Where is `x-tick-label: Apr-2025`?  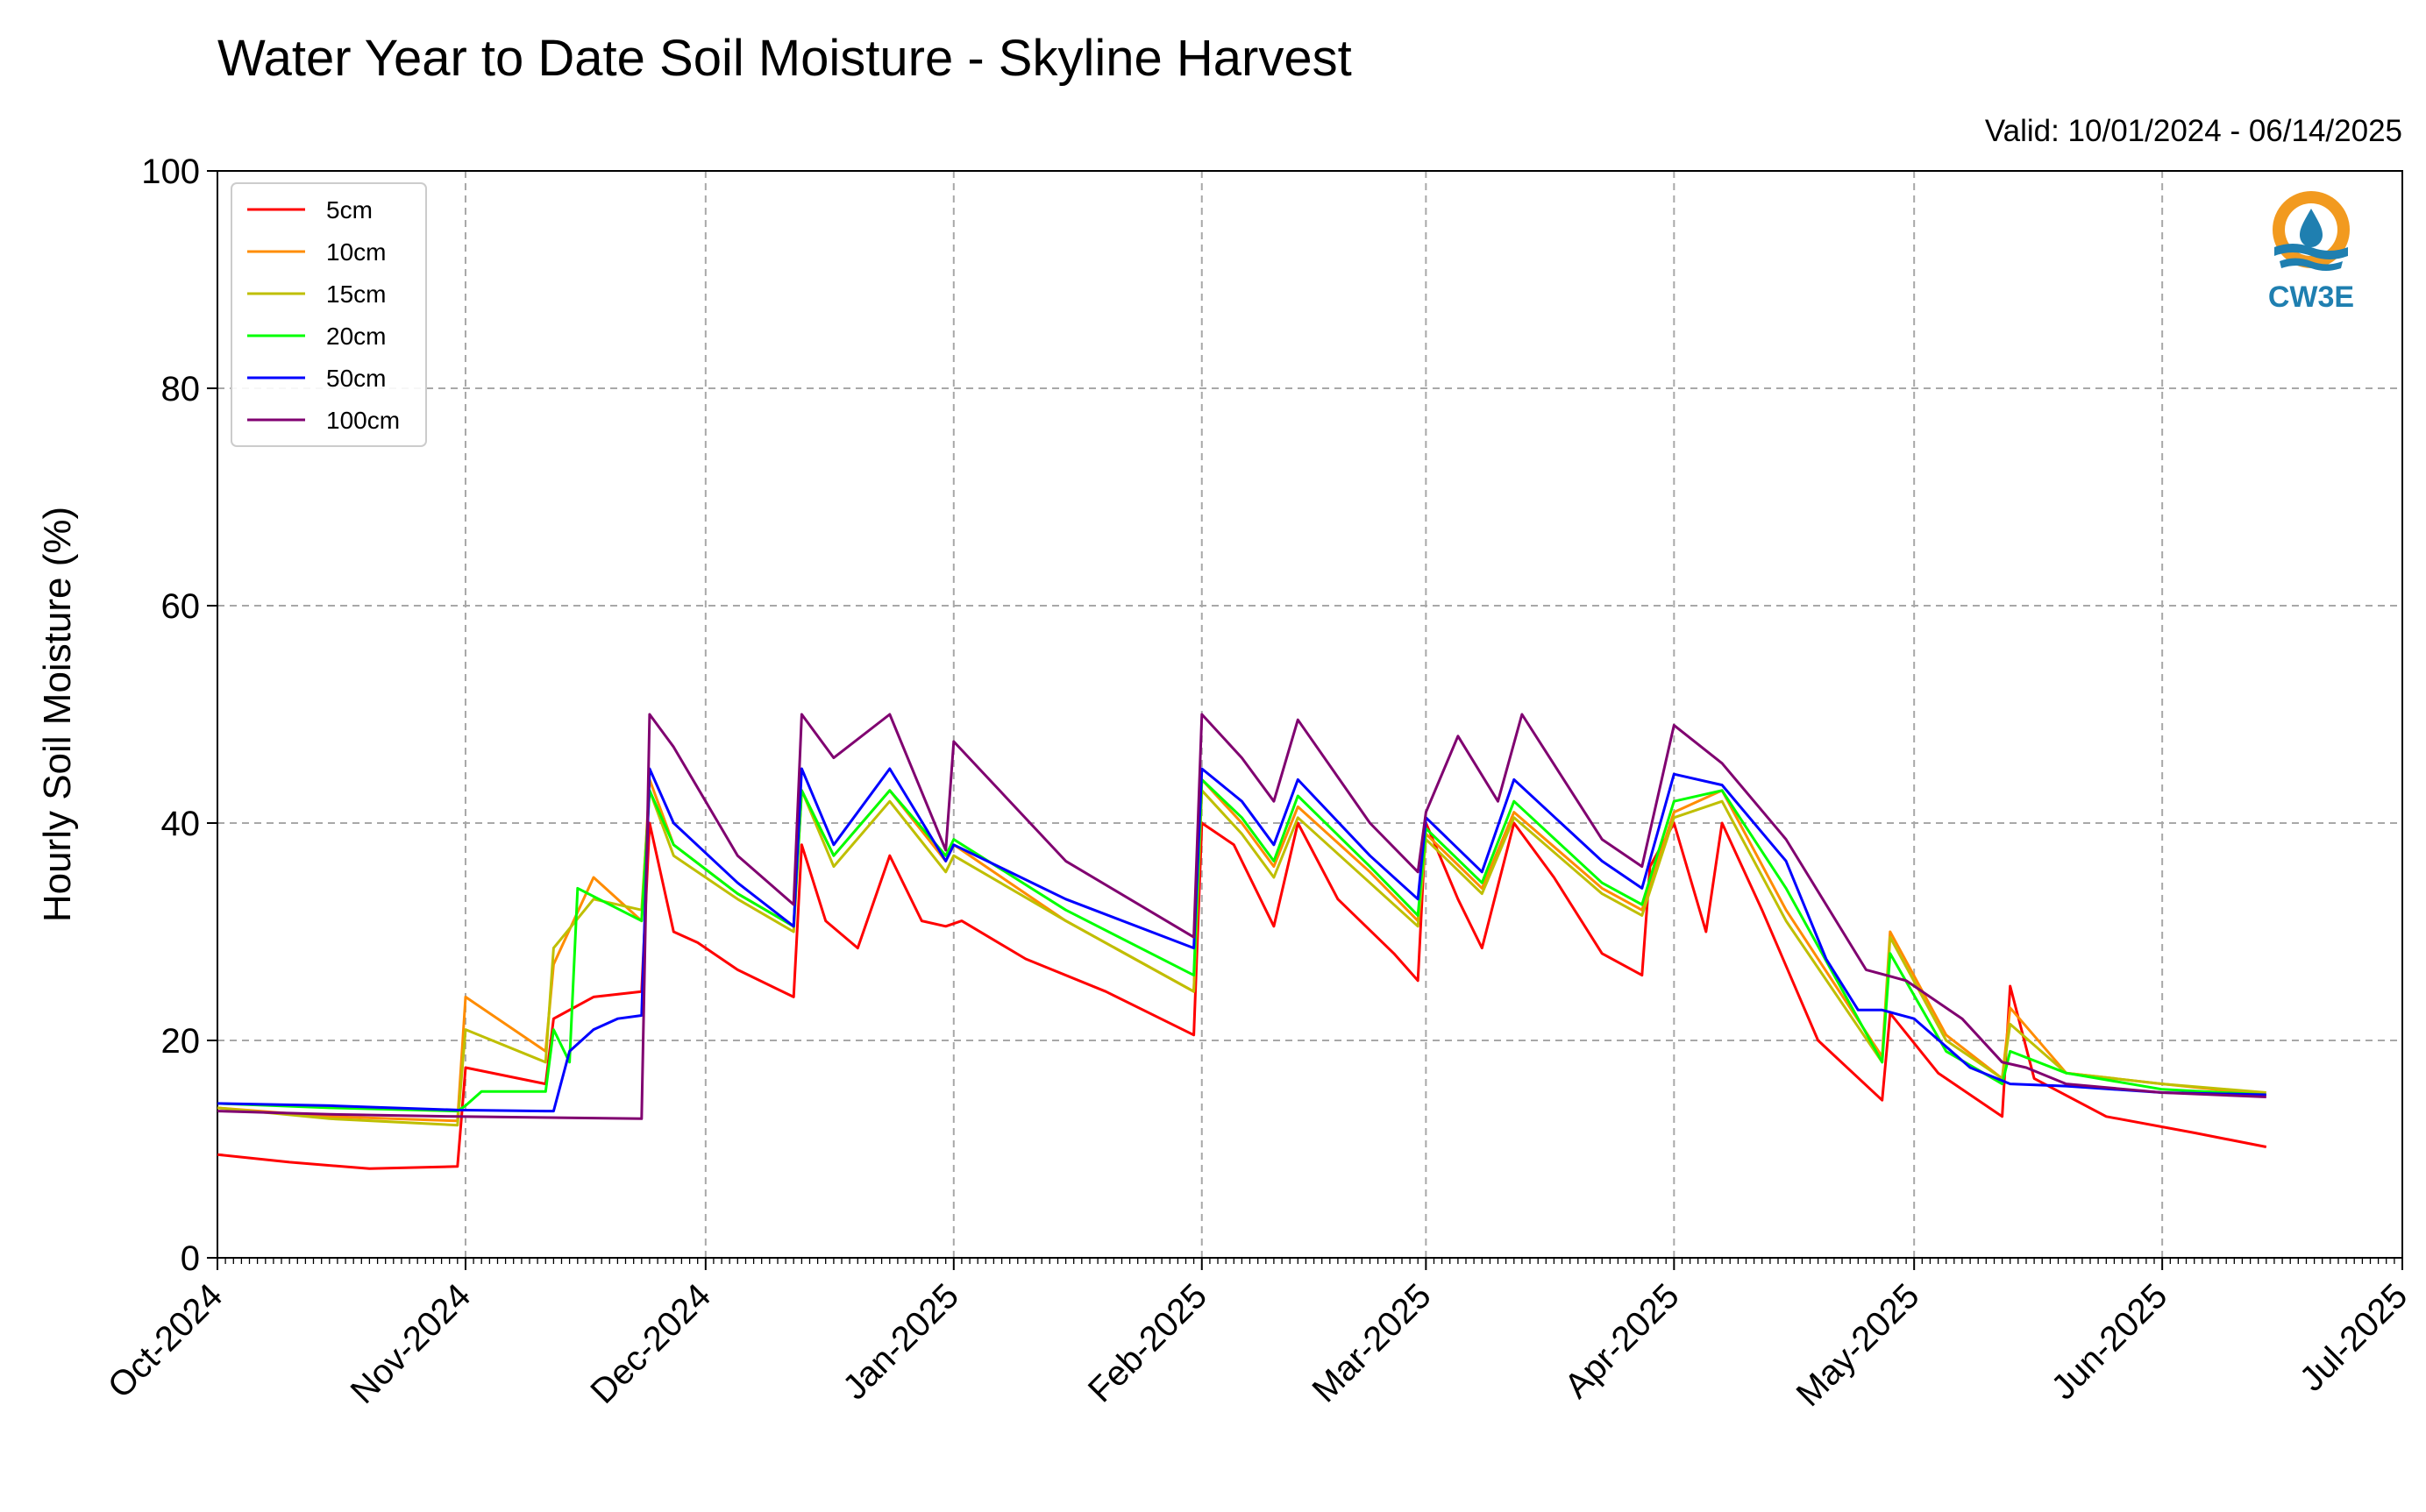 x-tick-label: Apr-2025 is located at coordinates (1621, 1340).